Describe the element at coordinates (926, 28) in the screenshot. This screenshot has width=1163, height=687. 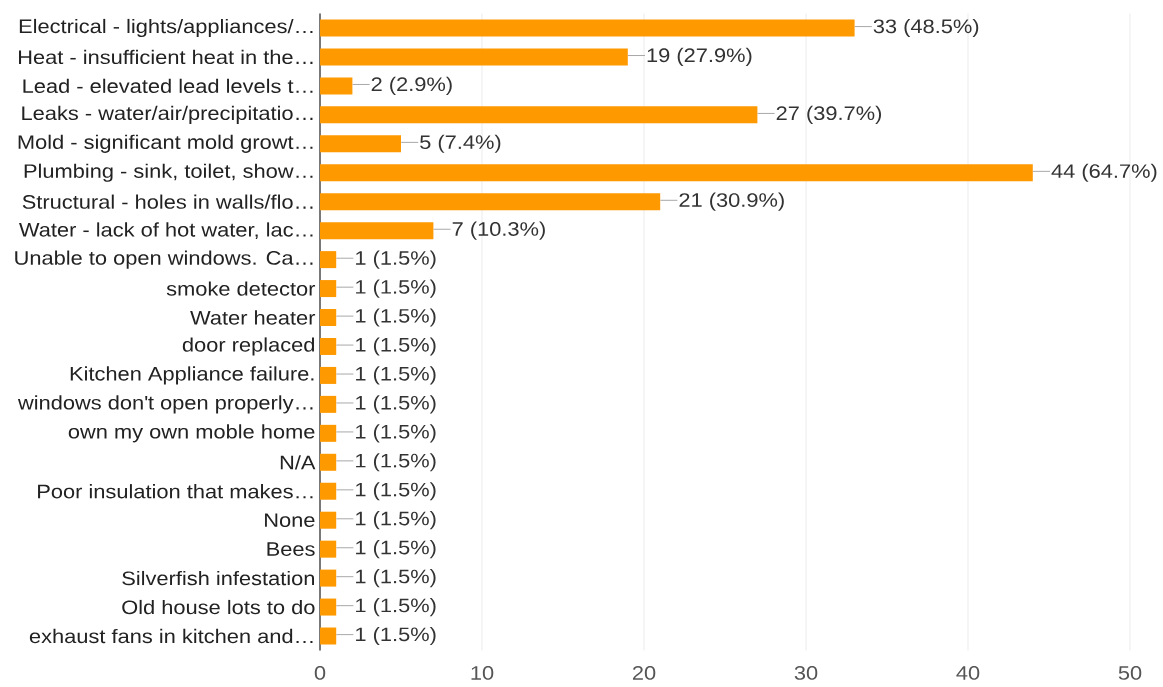
I see `data-label: 33 (48.5%)` at that location.